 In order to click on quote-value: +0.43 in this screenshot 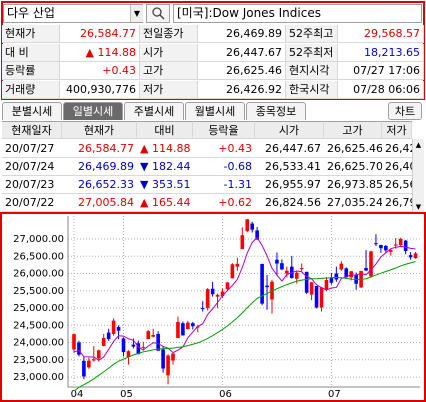, I will do `click(100, 71)`.